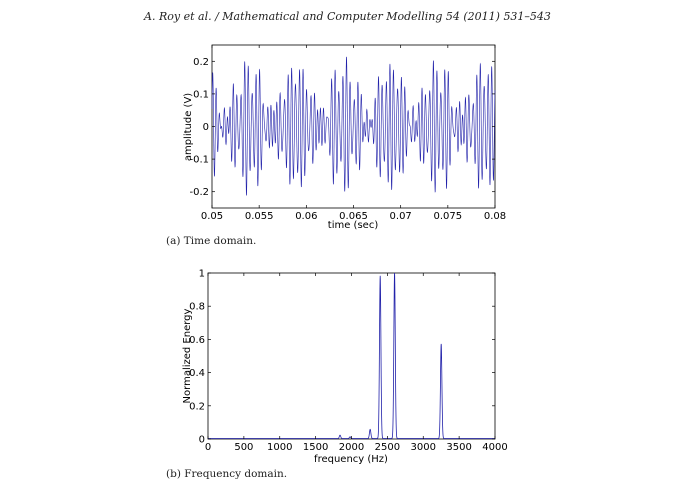 Image resolution: width=695 pixels, height=494 pixels. Describe the element at coordinates (494, 447) in the screenshot. I see `x-tick-label: 4000` at that location.